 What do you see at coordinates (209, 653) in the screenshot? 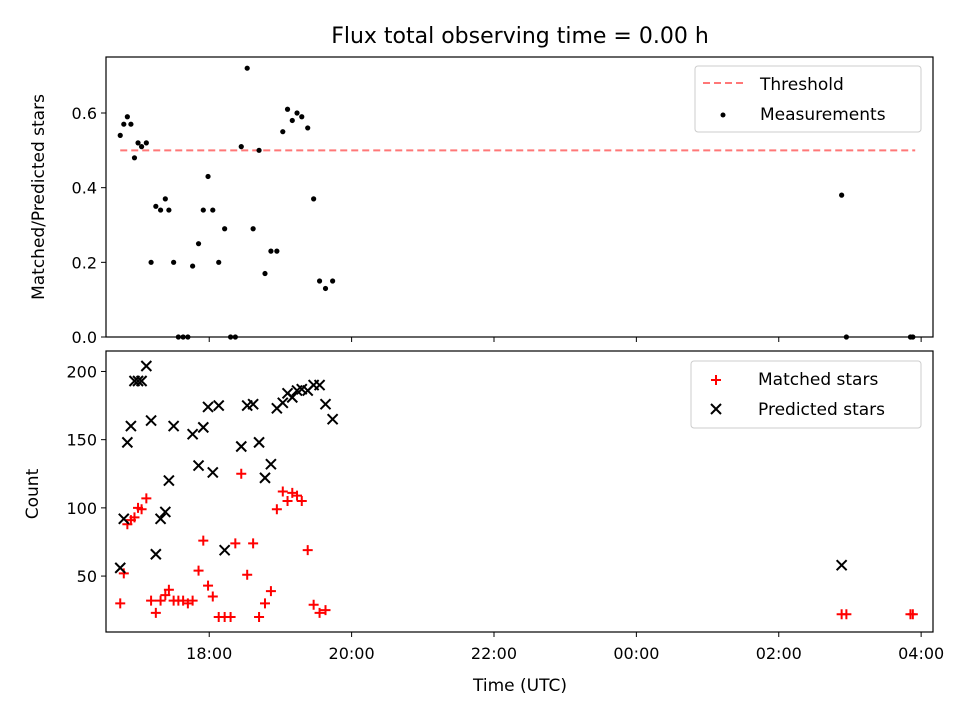
I see `bottom-x-tick-label: 18:00` at bounding box center [209, 653].